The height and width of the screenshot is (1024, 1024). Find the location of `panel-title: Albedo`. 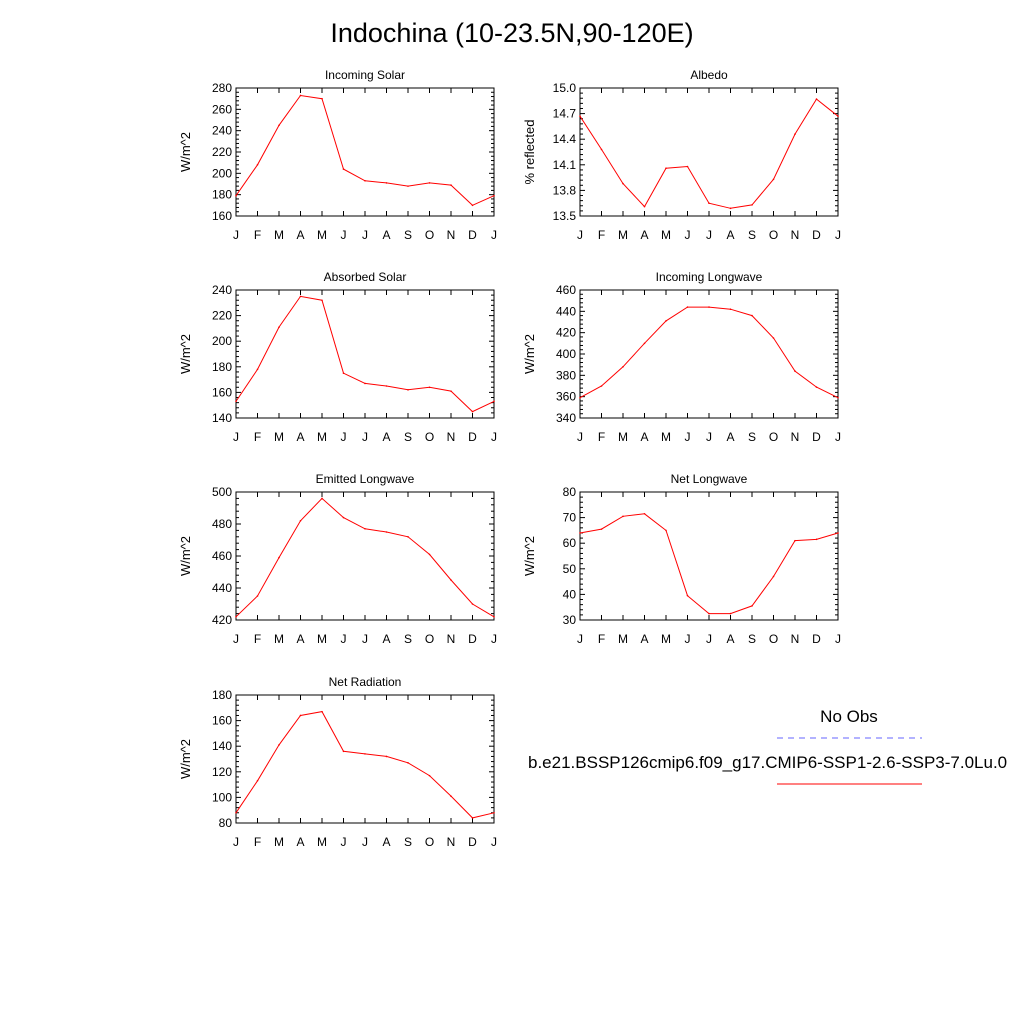

panel-title: Albedo is located at coordinates (709, 75).